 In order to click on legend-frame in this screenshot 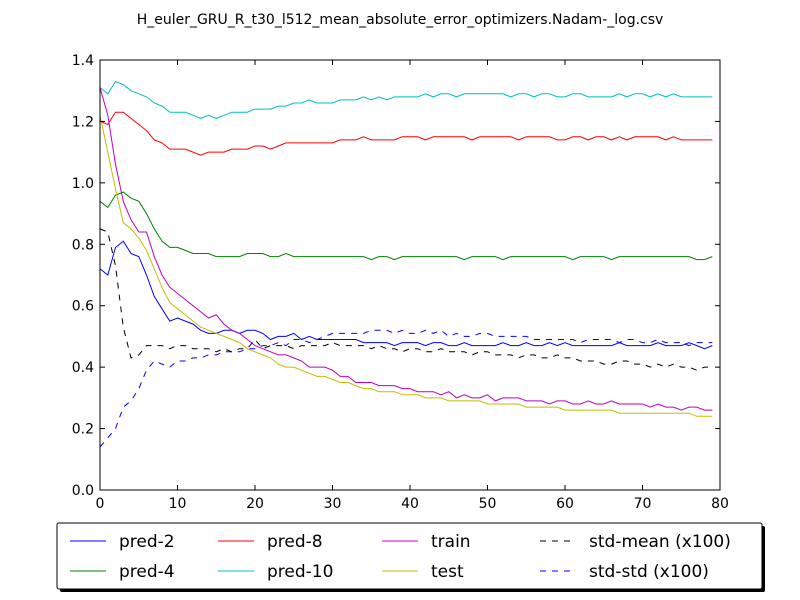, I will do `click(409, 556)`.